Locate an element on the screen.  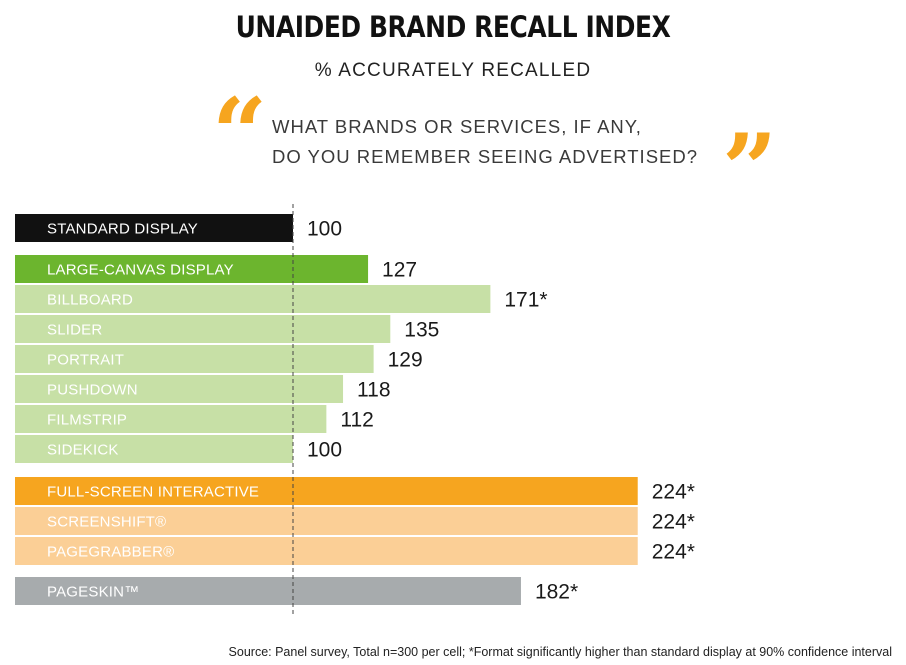
bar-category-label: PAGESKIN™ is located at coordinates (93, 592).